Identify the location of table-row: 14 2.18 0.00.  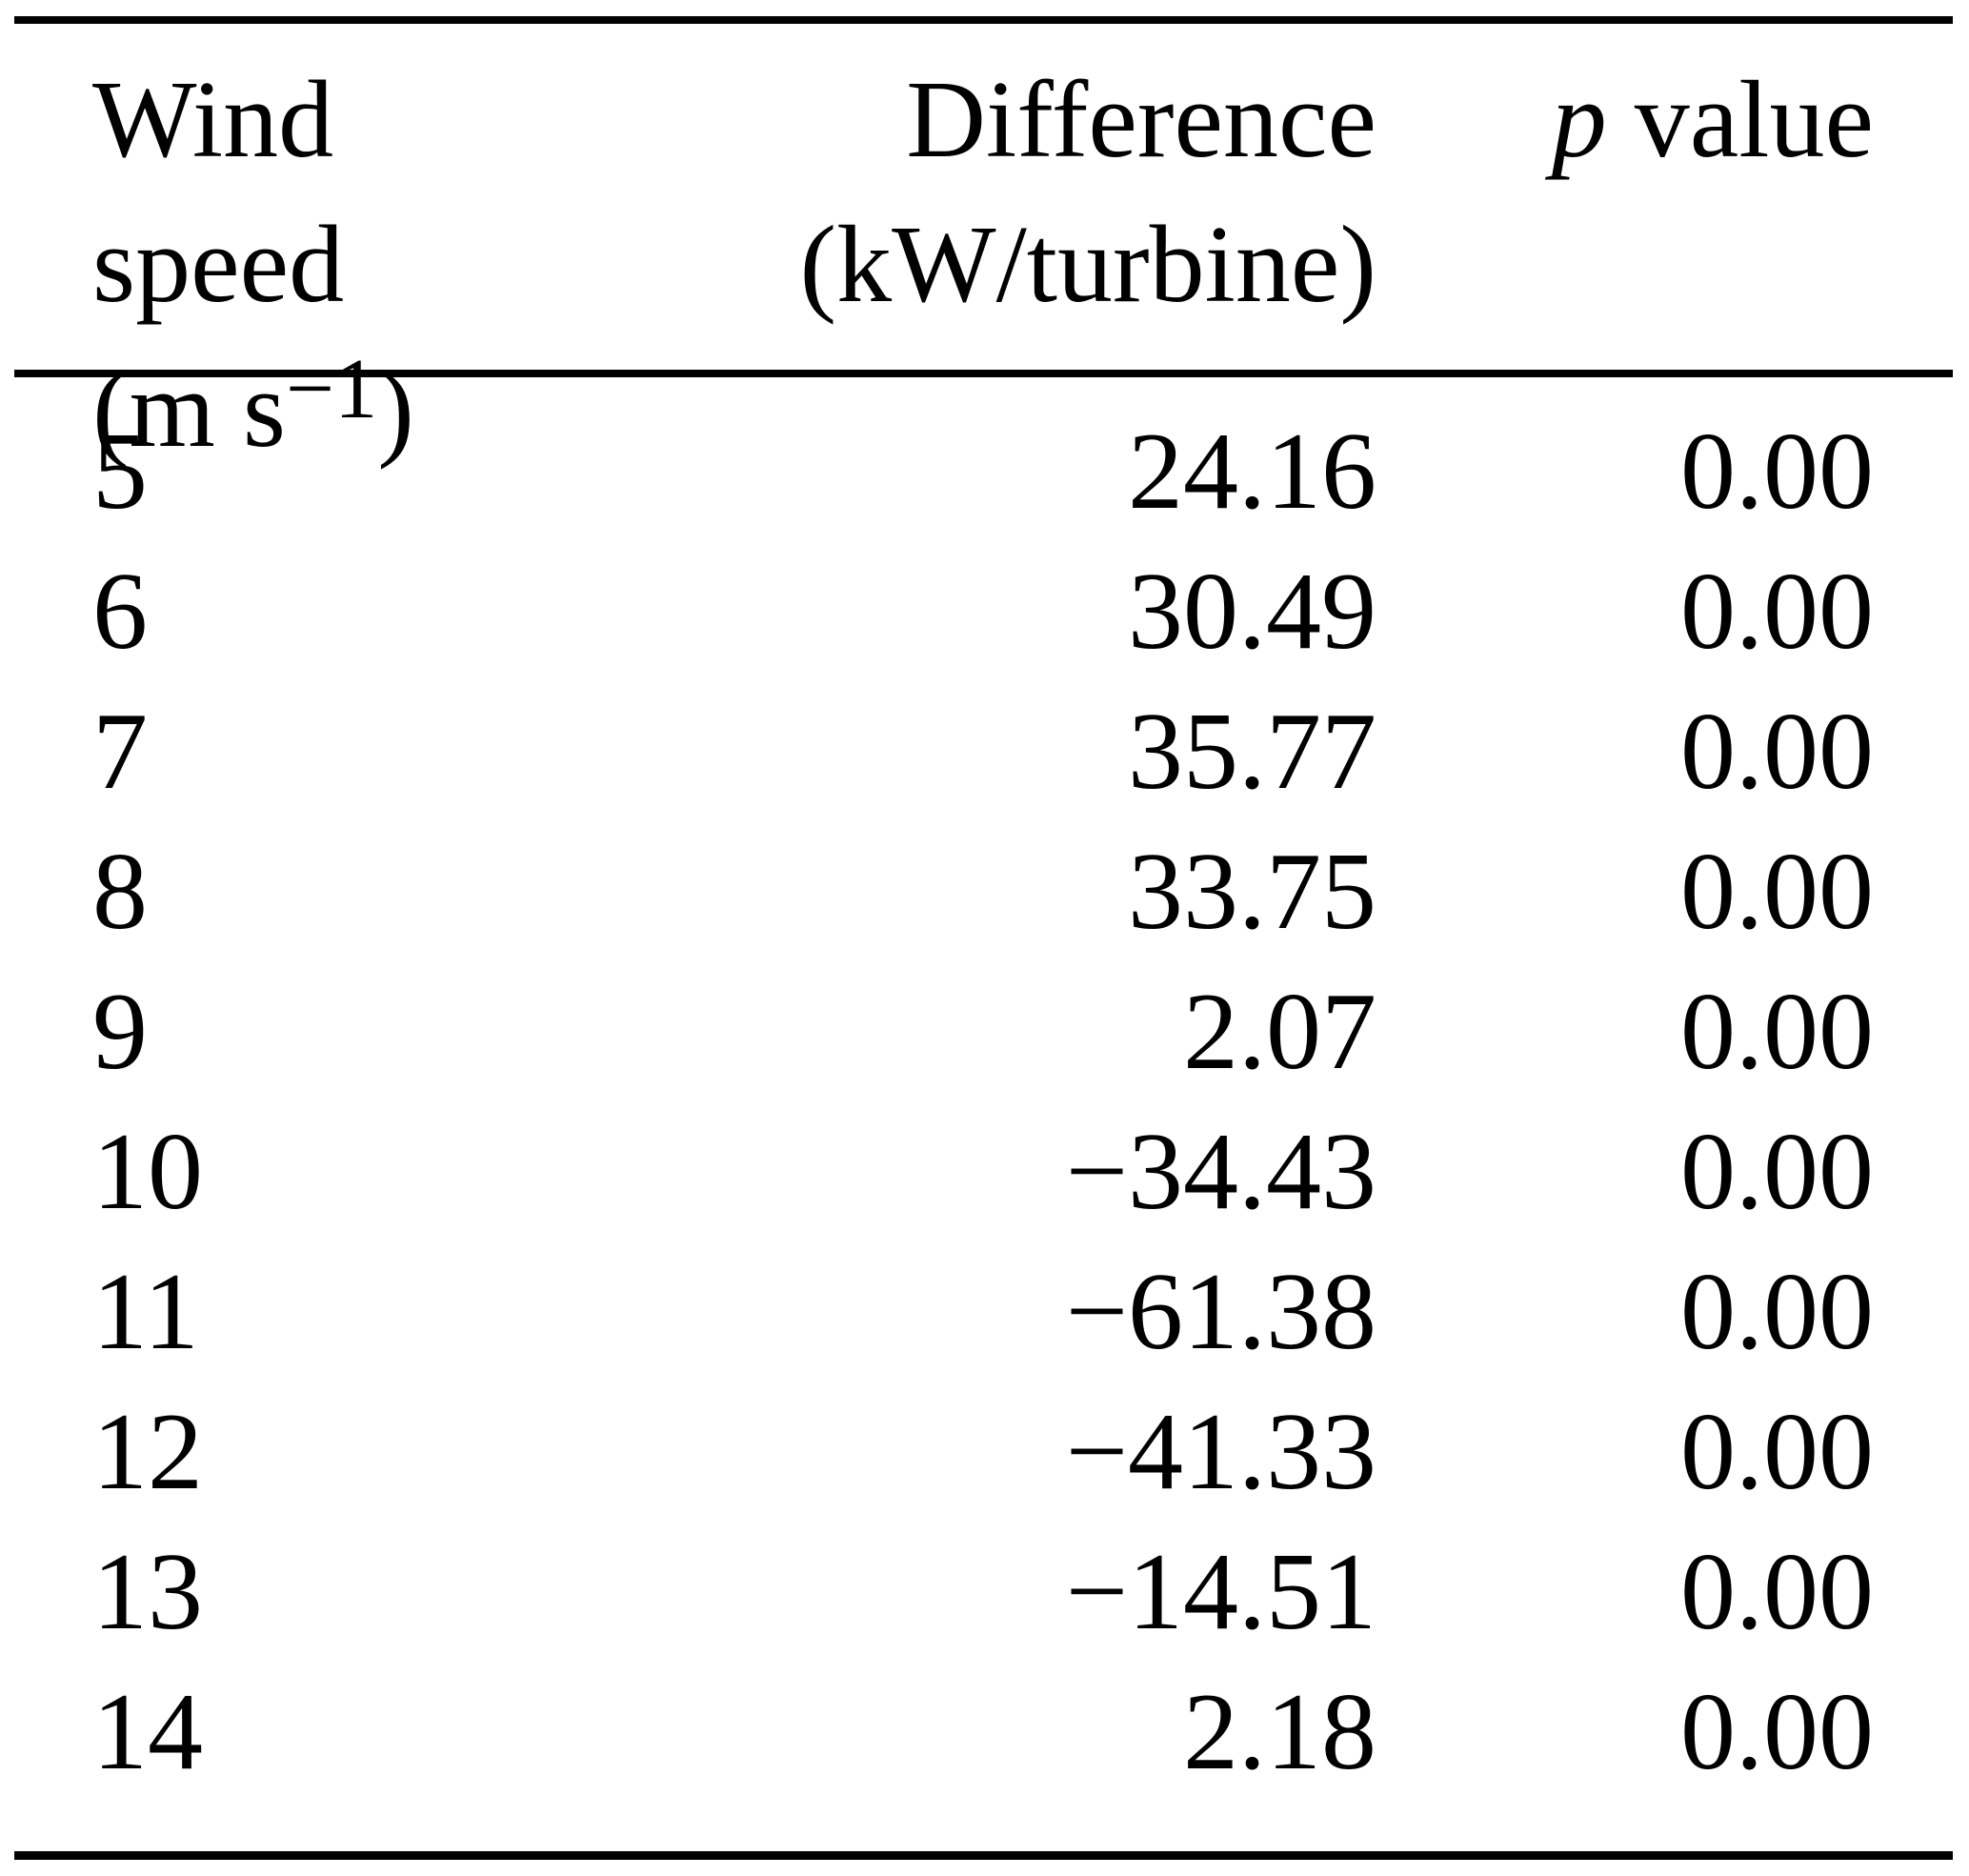
(984, 1733).